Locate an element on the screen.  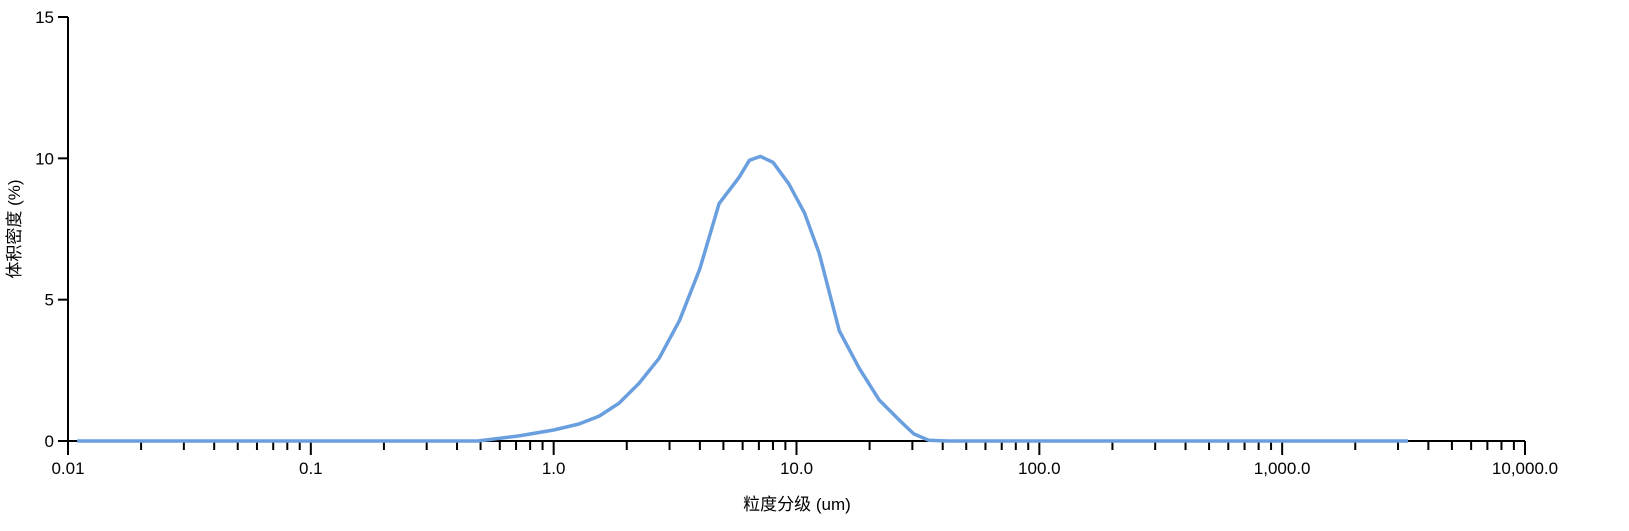
y-tick-label: 10 is located at coordinates (44, 158).